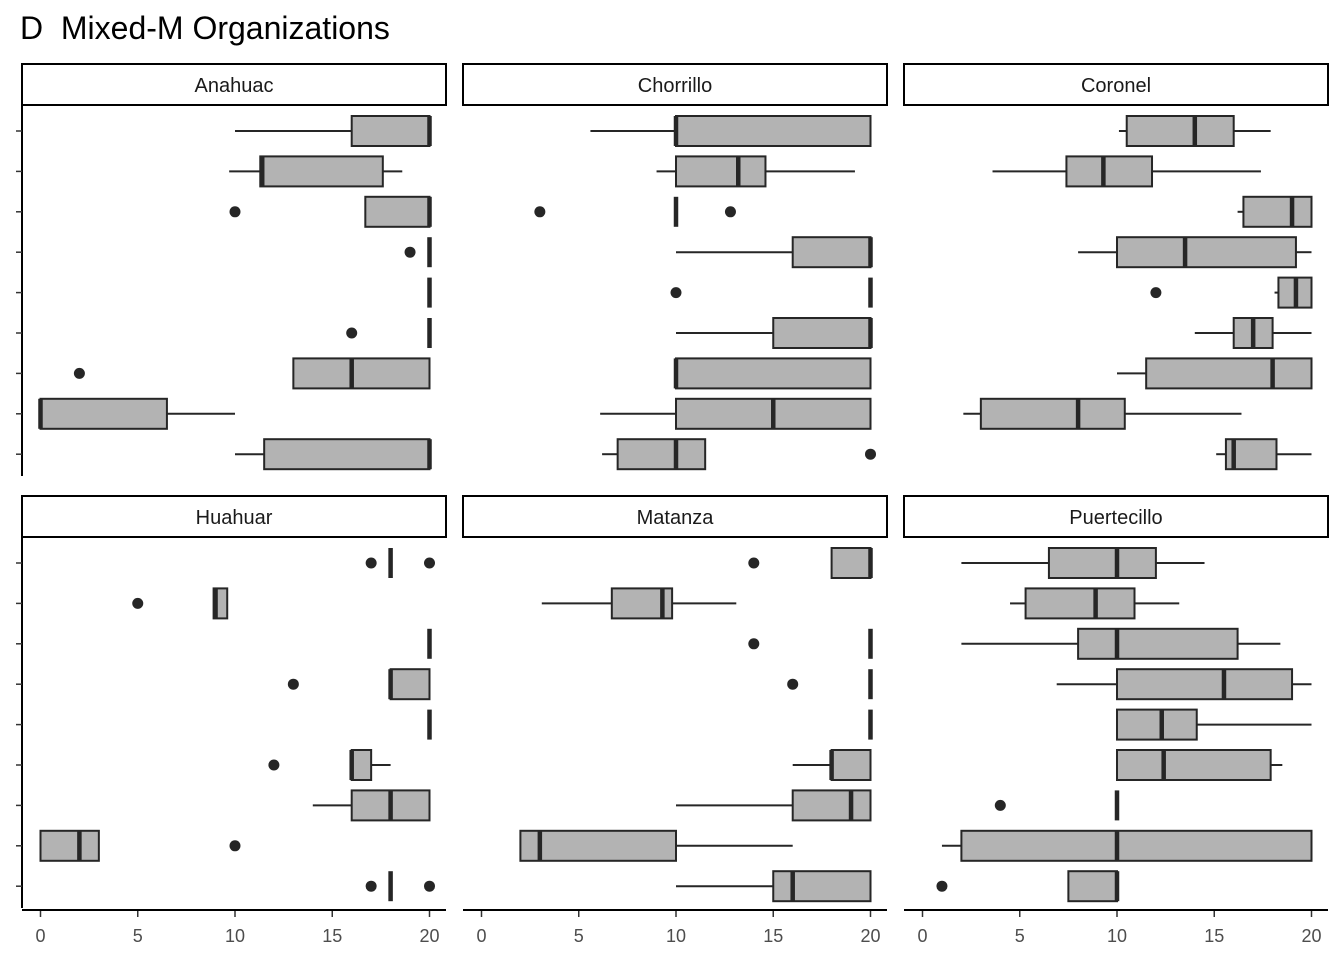 The height and width of the screenshot is (960, 1344). What do you see at coordinates (231, 269) in the screenshot?
I see `panel-anahuac: Anahuac` at bounding box center [231, 269].